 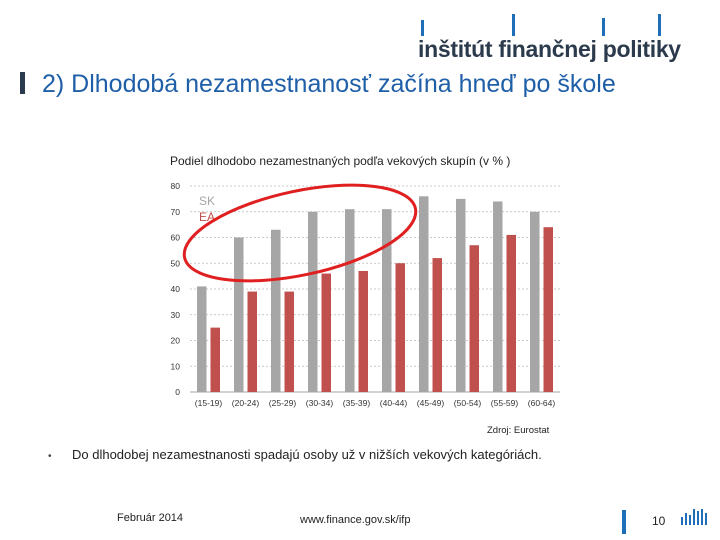 I want to click on page-number: 10, so click(x=659, y=521).